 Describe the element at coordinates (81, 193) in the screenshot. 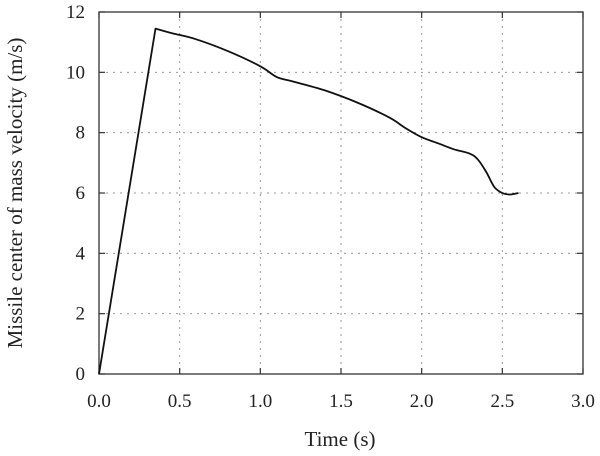

I see `y-tick-label: 6` at that location.